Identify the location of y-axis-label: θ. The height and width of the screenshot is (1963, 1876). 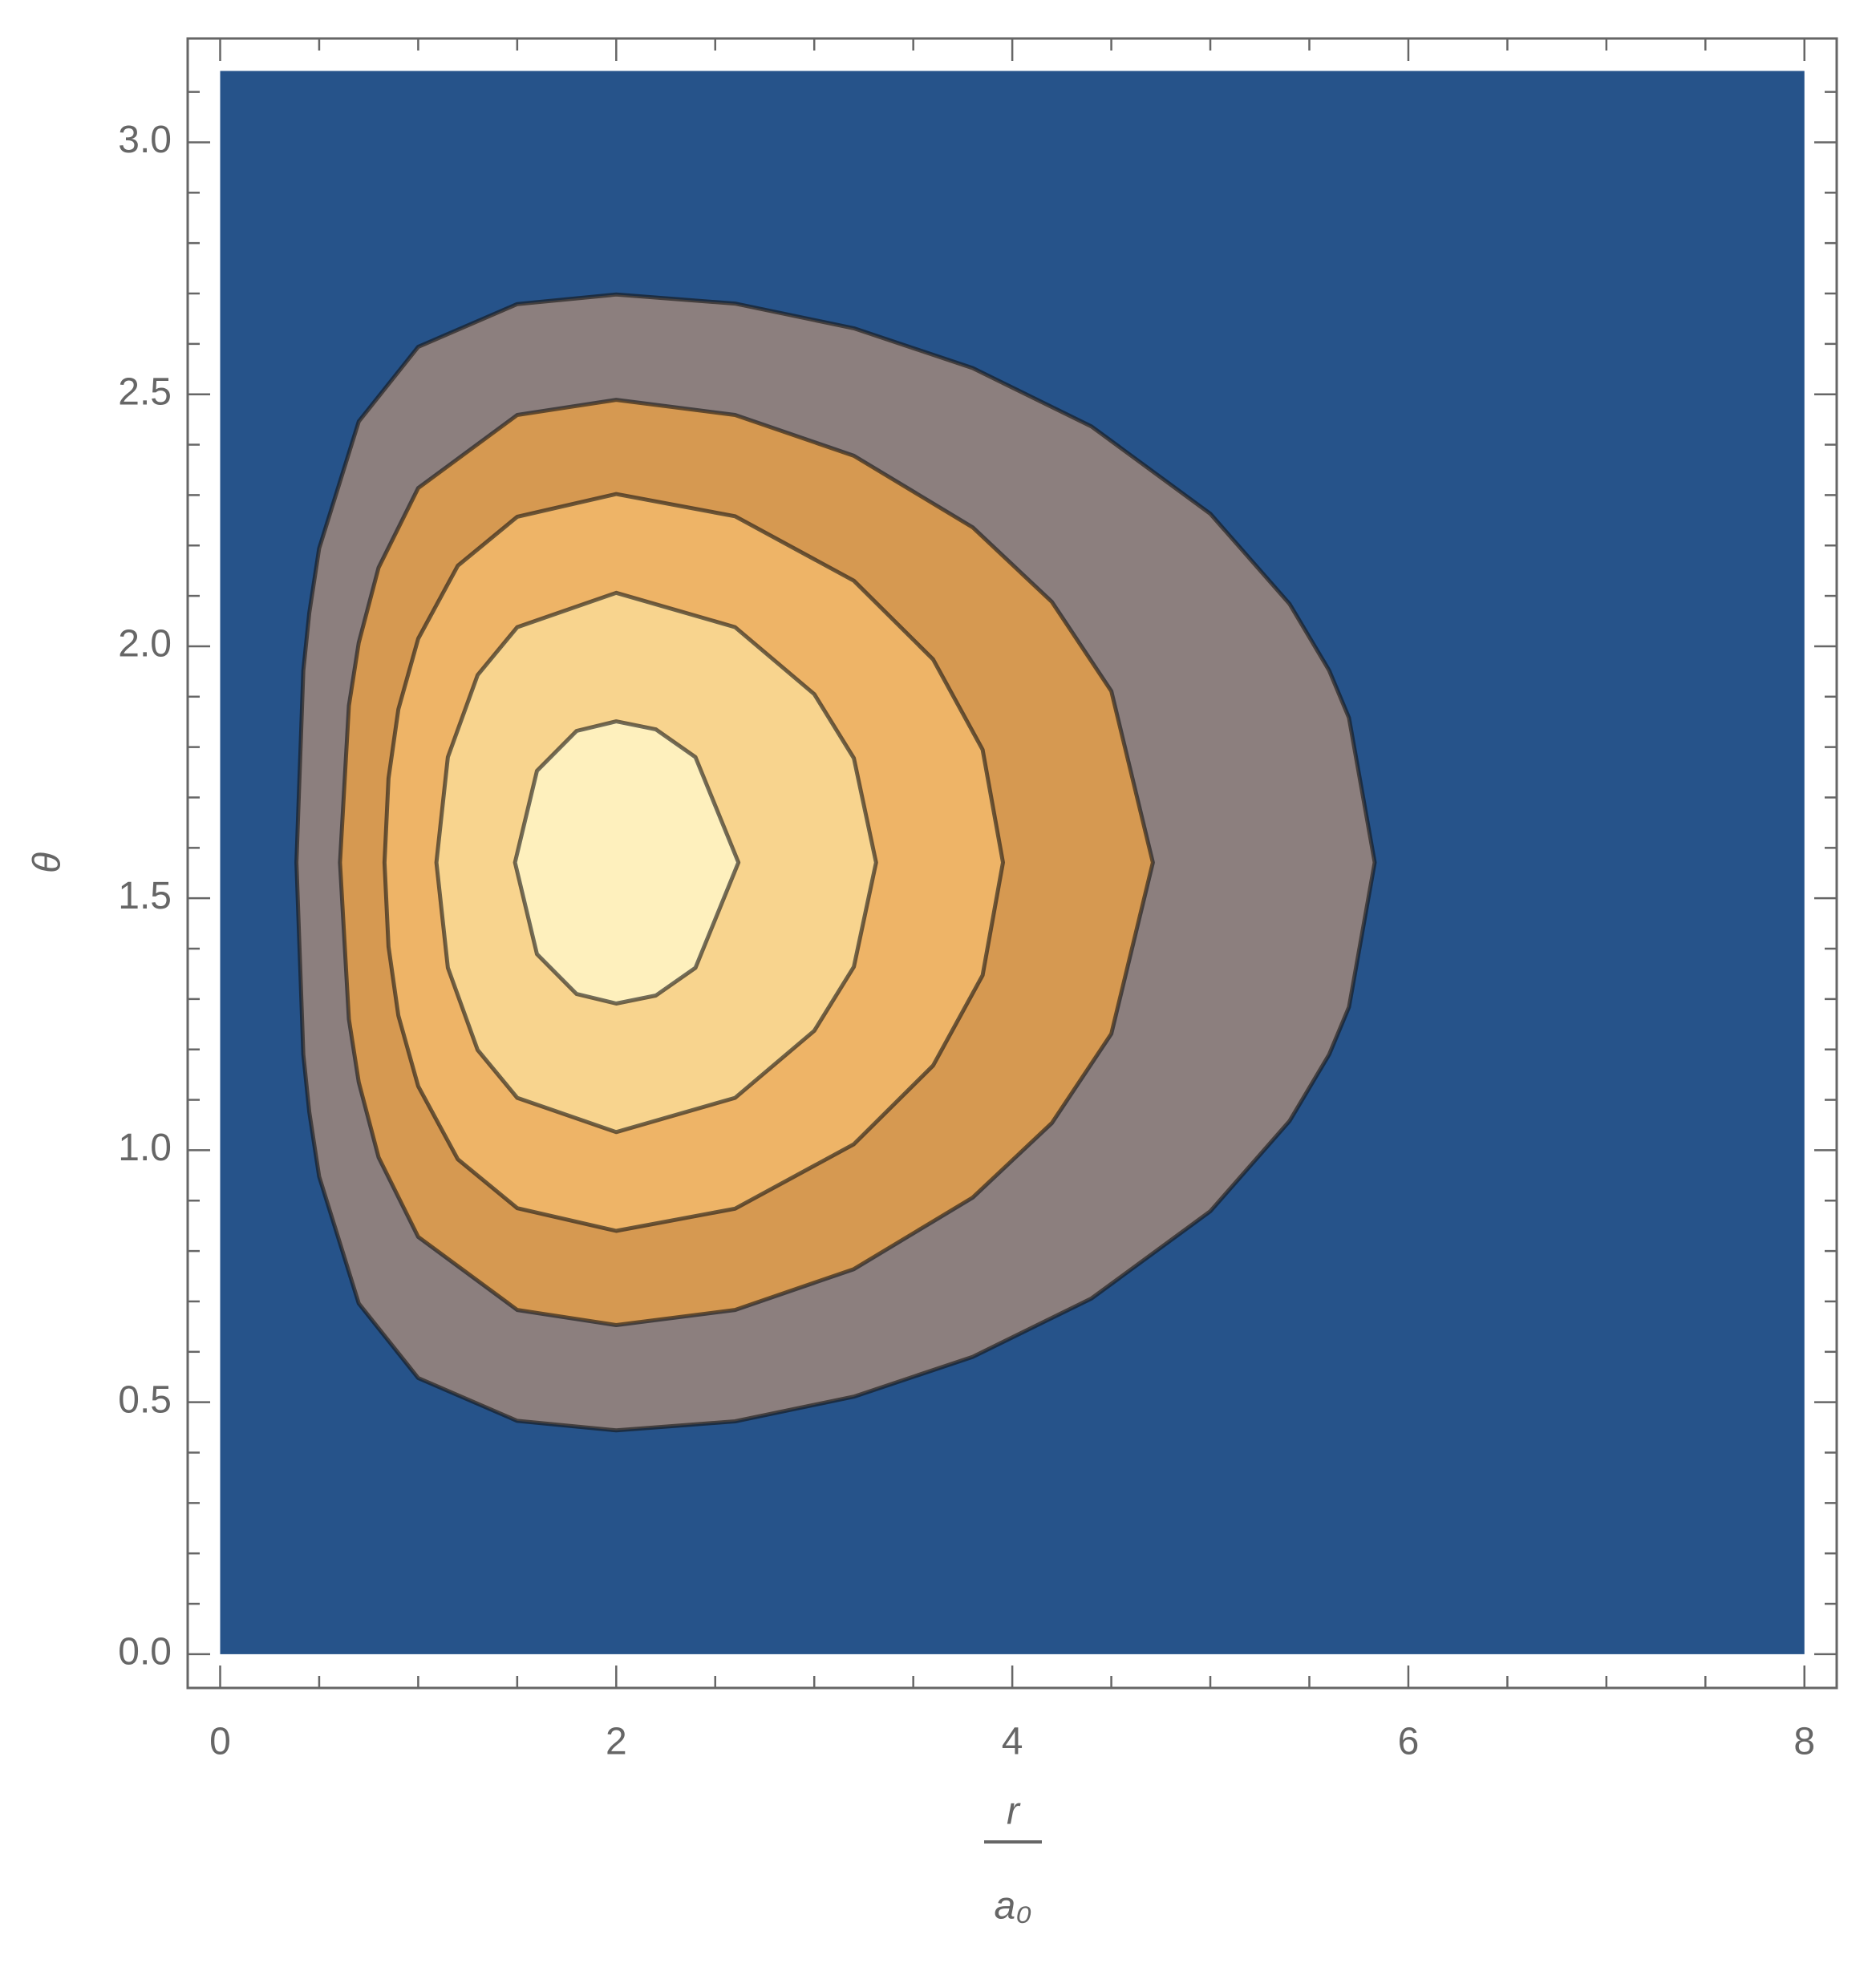
(47, 862).